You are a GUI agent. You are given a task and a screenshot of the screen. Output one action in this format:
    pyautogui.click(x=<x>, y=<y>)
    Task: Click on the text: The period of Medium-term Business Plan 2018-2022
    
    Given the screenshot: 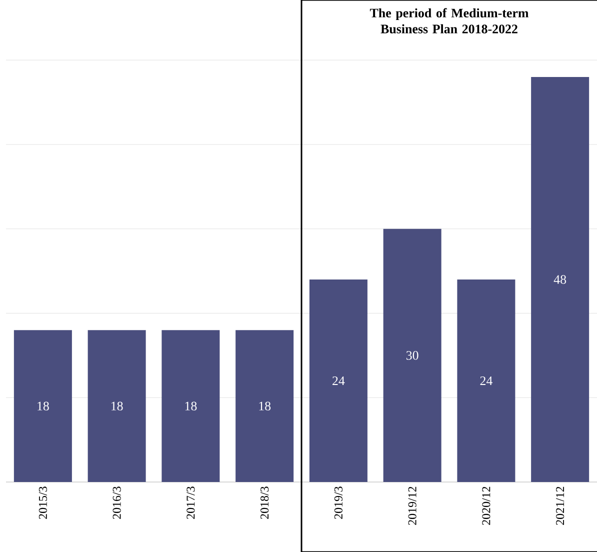 What is the action you would take?
    pyautogui.click(x=449, y=21)
    